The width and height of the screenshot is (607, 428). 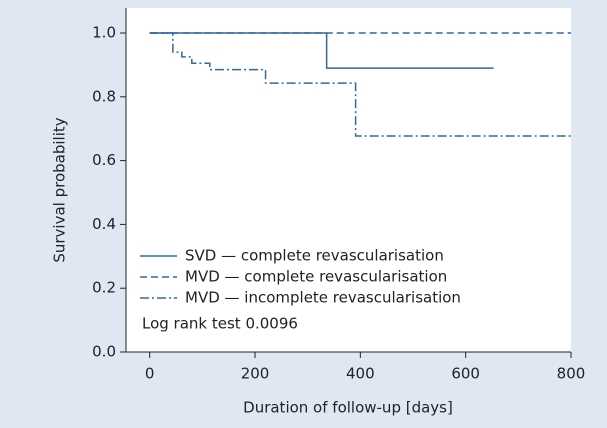 I want to click on y-axis-label: Survival probability, so click(x=60, y=189).